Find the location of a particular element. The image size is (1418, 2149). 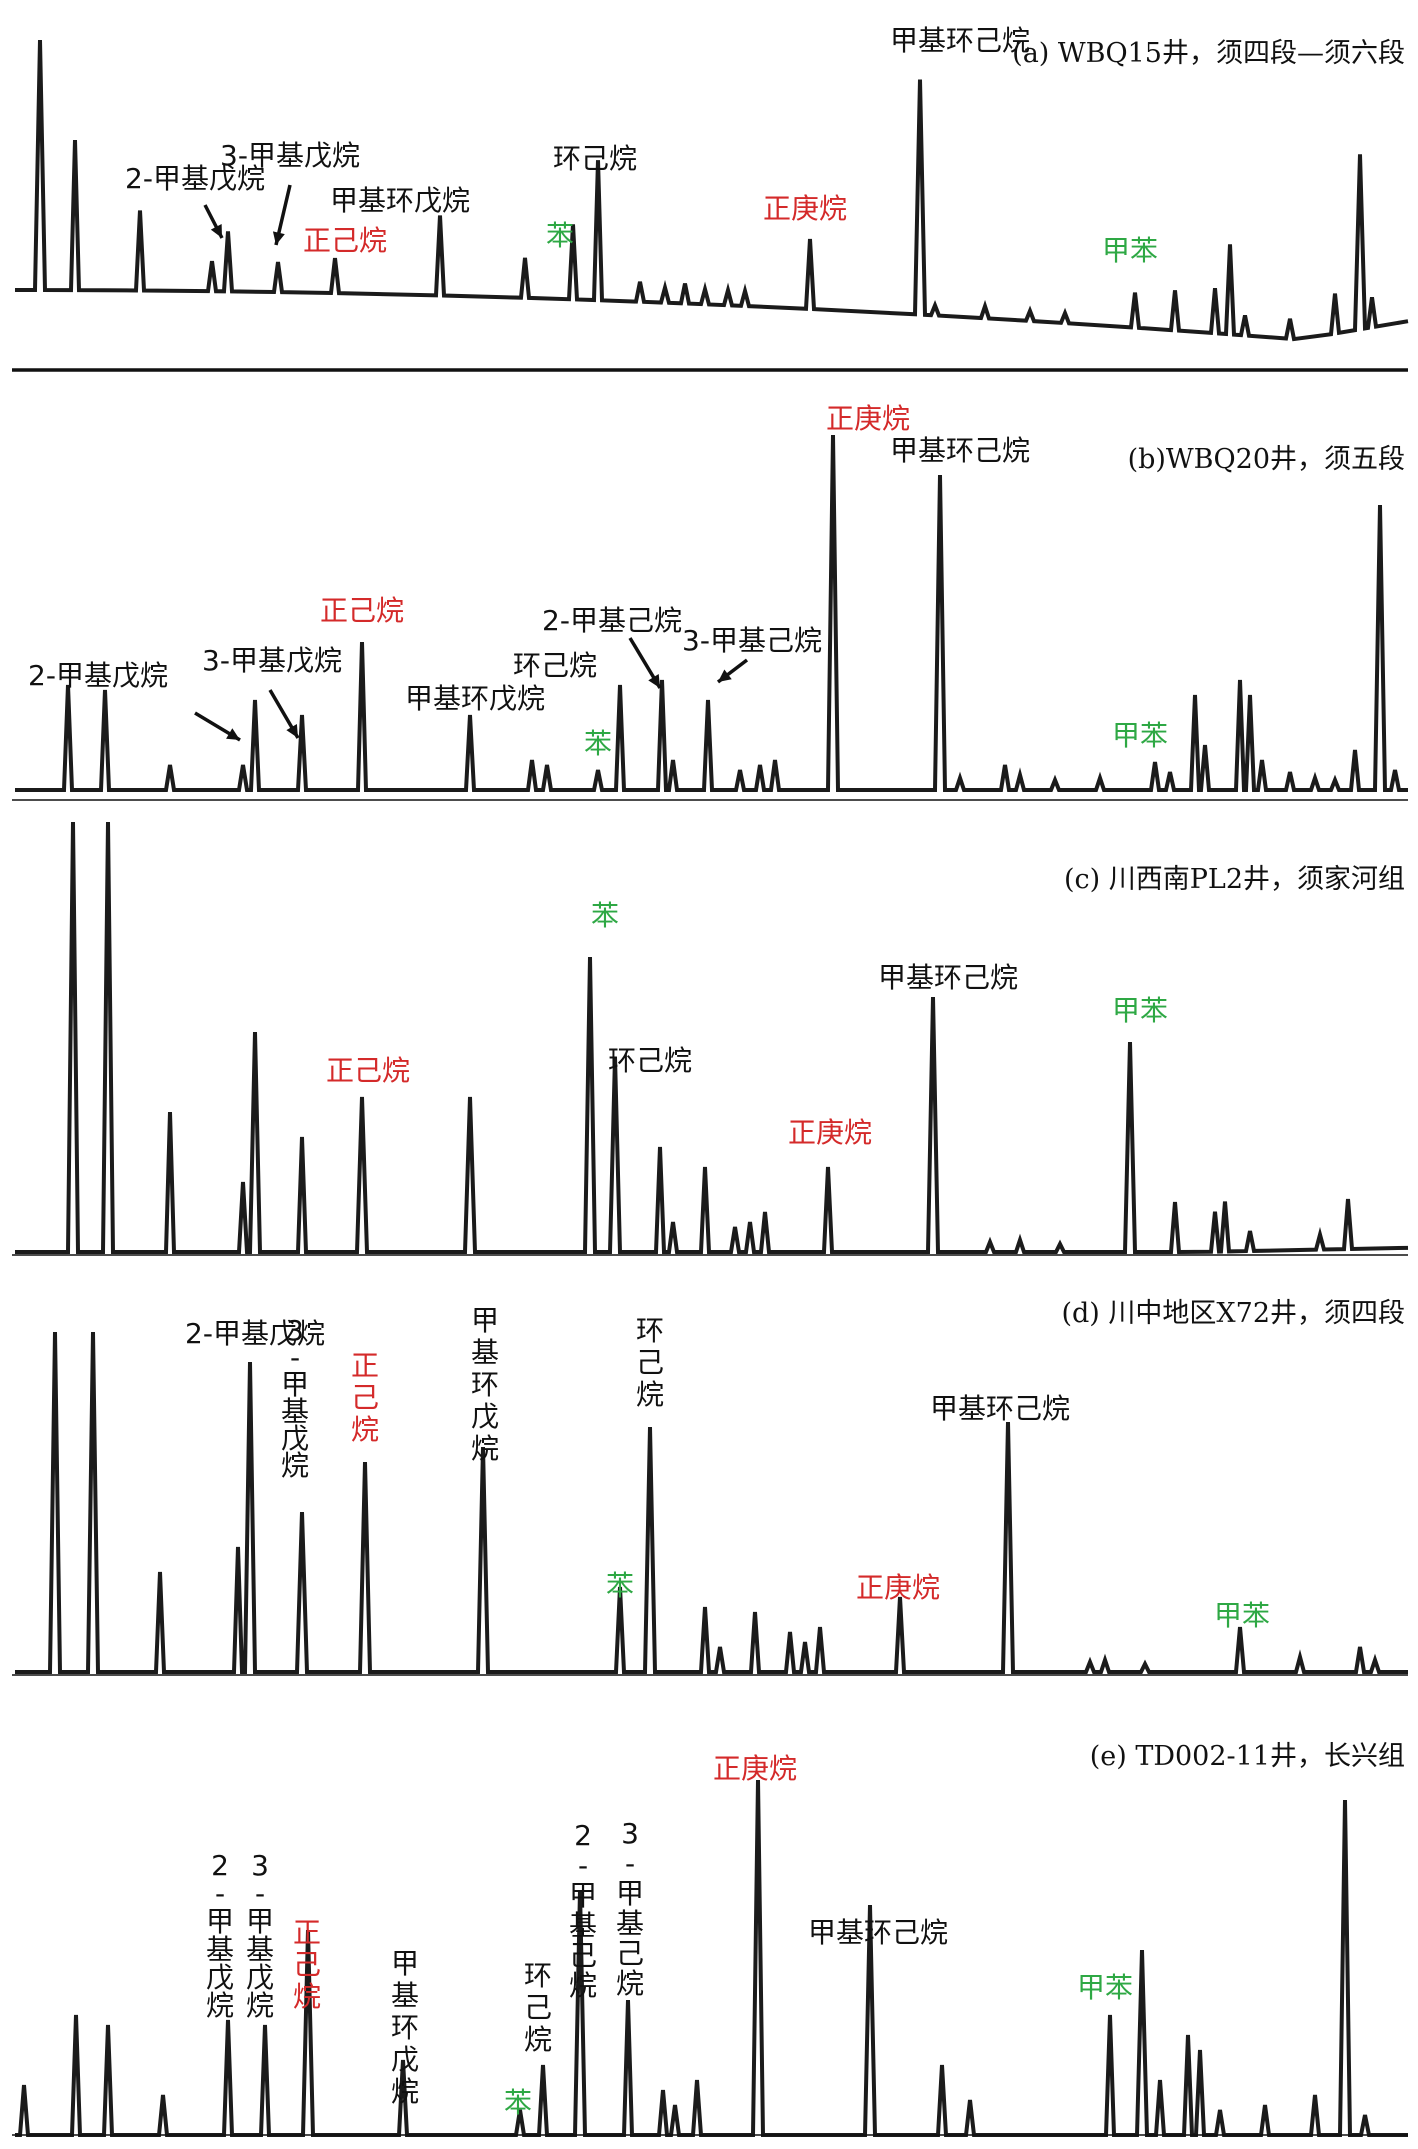

chromatogram-trace is located at coordinates (711, 190).